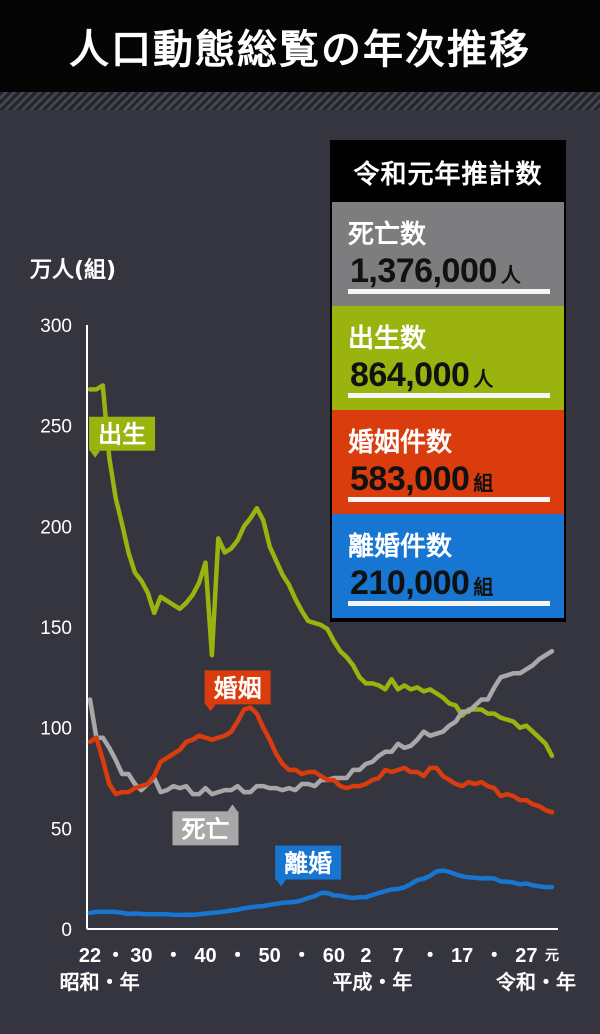 The width and height of the screenshot is (600, 1034). I want to click on y-axis-unit-label: 万人(組), so click(73, 270).